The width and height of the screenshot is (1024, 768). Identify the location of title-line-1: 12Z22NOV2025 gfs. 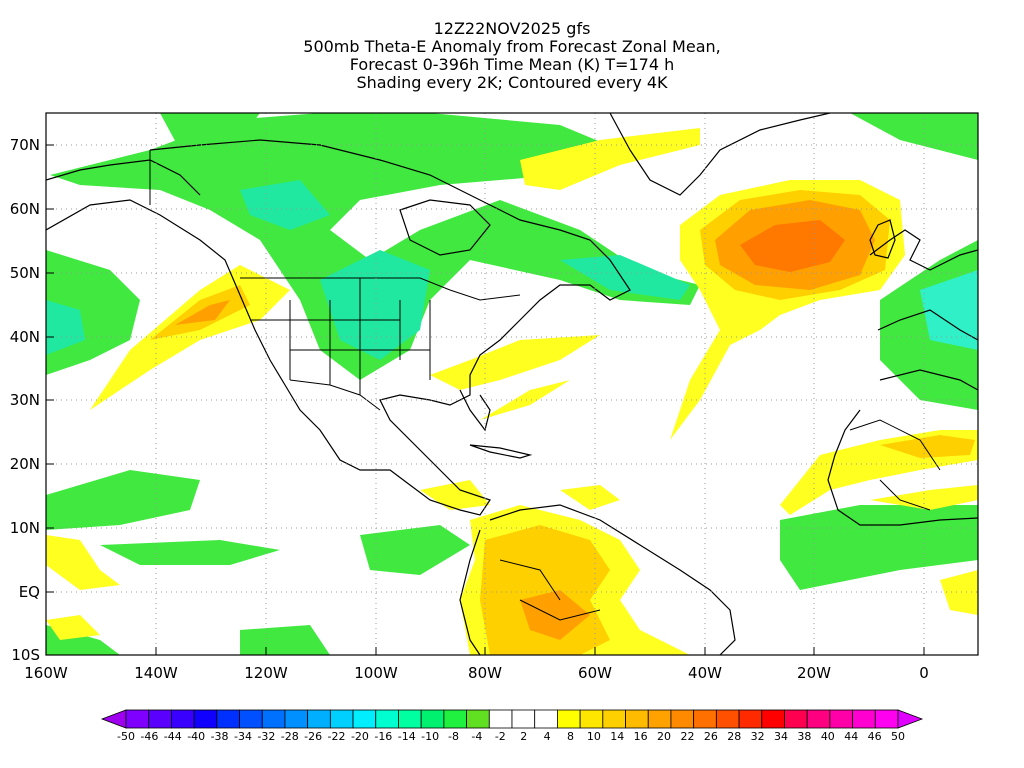
(512, 28).